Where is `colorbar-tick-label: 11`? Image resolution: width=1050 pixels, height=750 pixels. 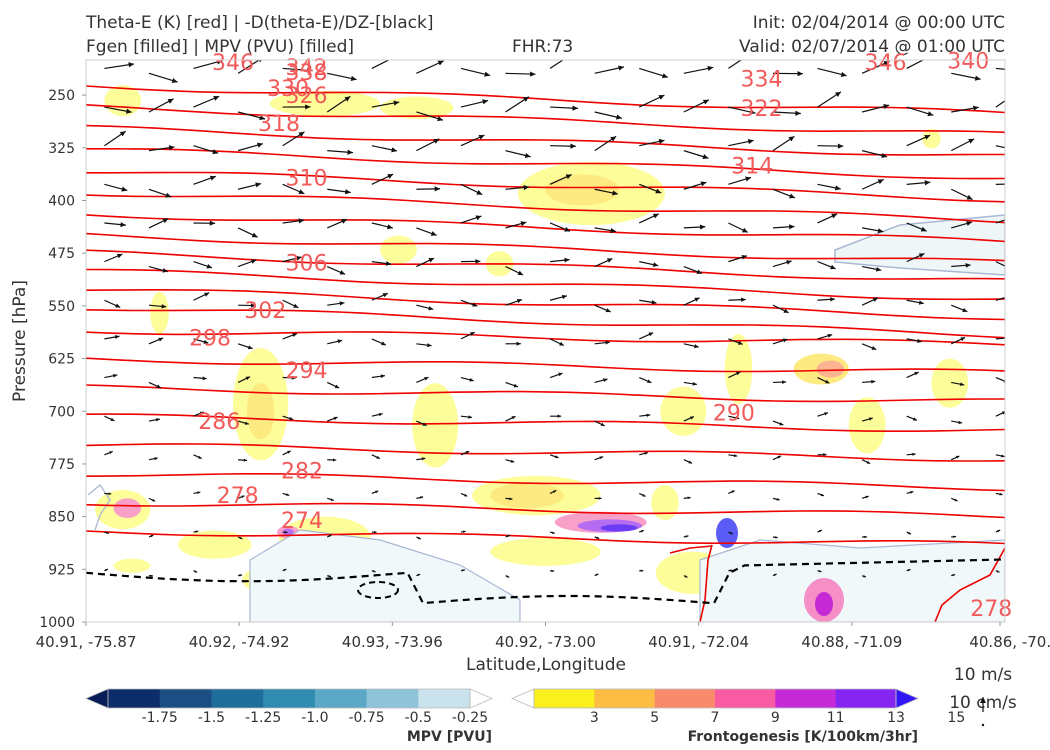
colorbar-tick-label: 11 is located at coordinates (836, 718).